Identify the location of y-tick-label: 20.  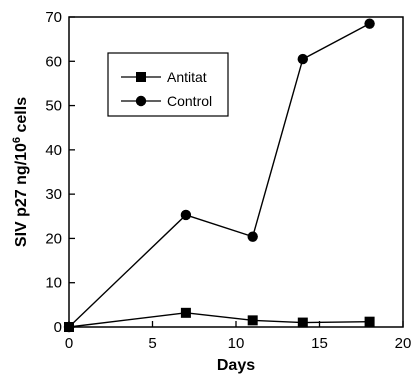
(53, 238).